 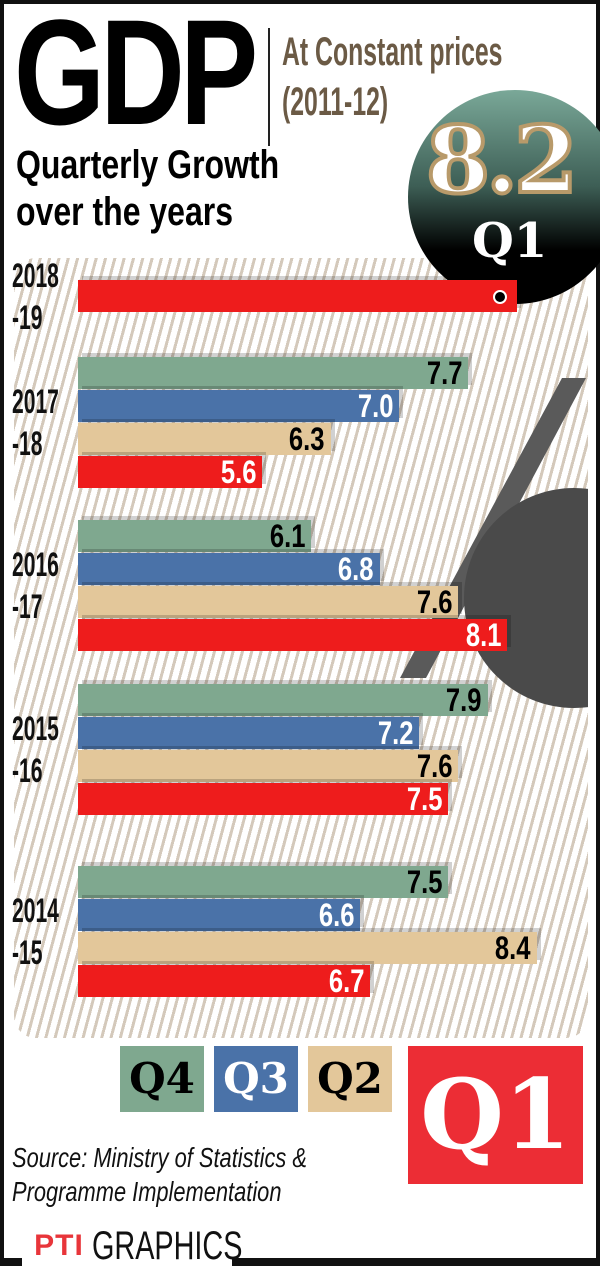 What do you see at coordinates (229, 569) in the screenshot?
I see `bar-q3: 6.8` at bounding box center [229, 569].